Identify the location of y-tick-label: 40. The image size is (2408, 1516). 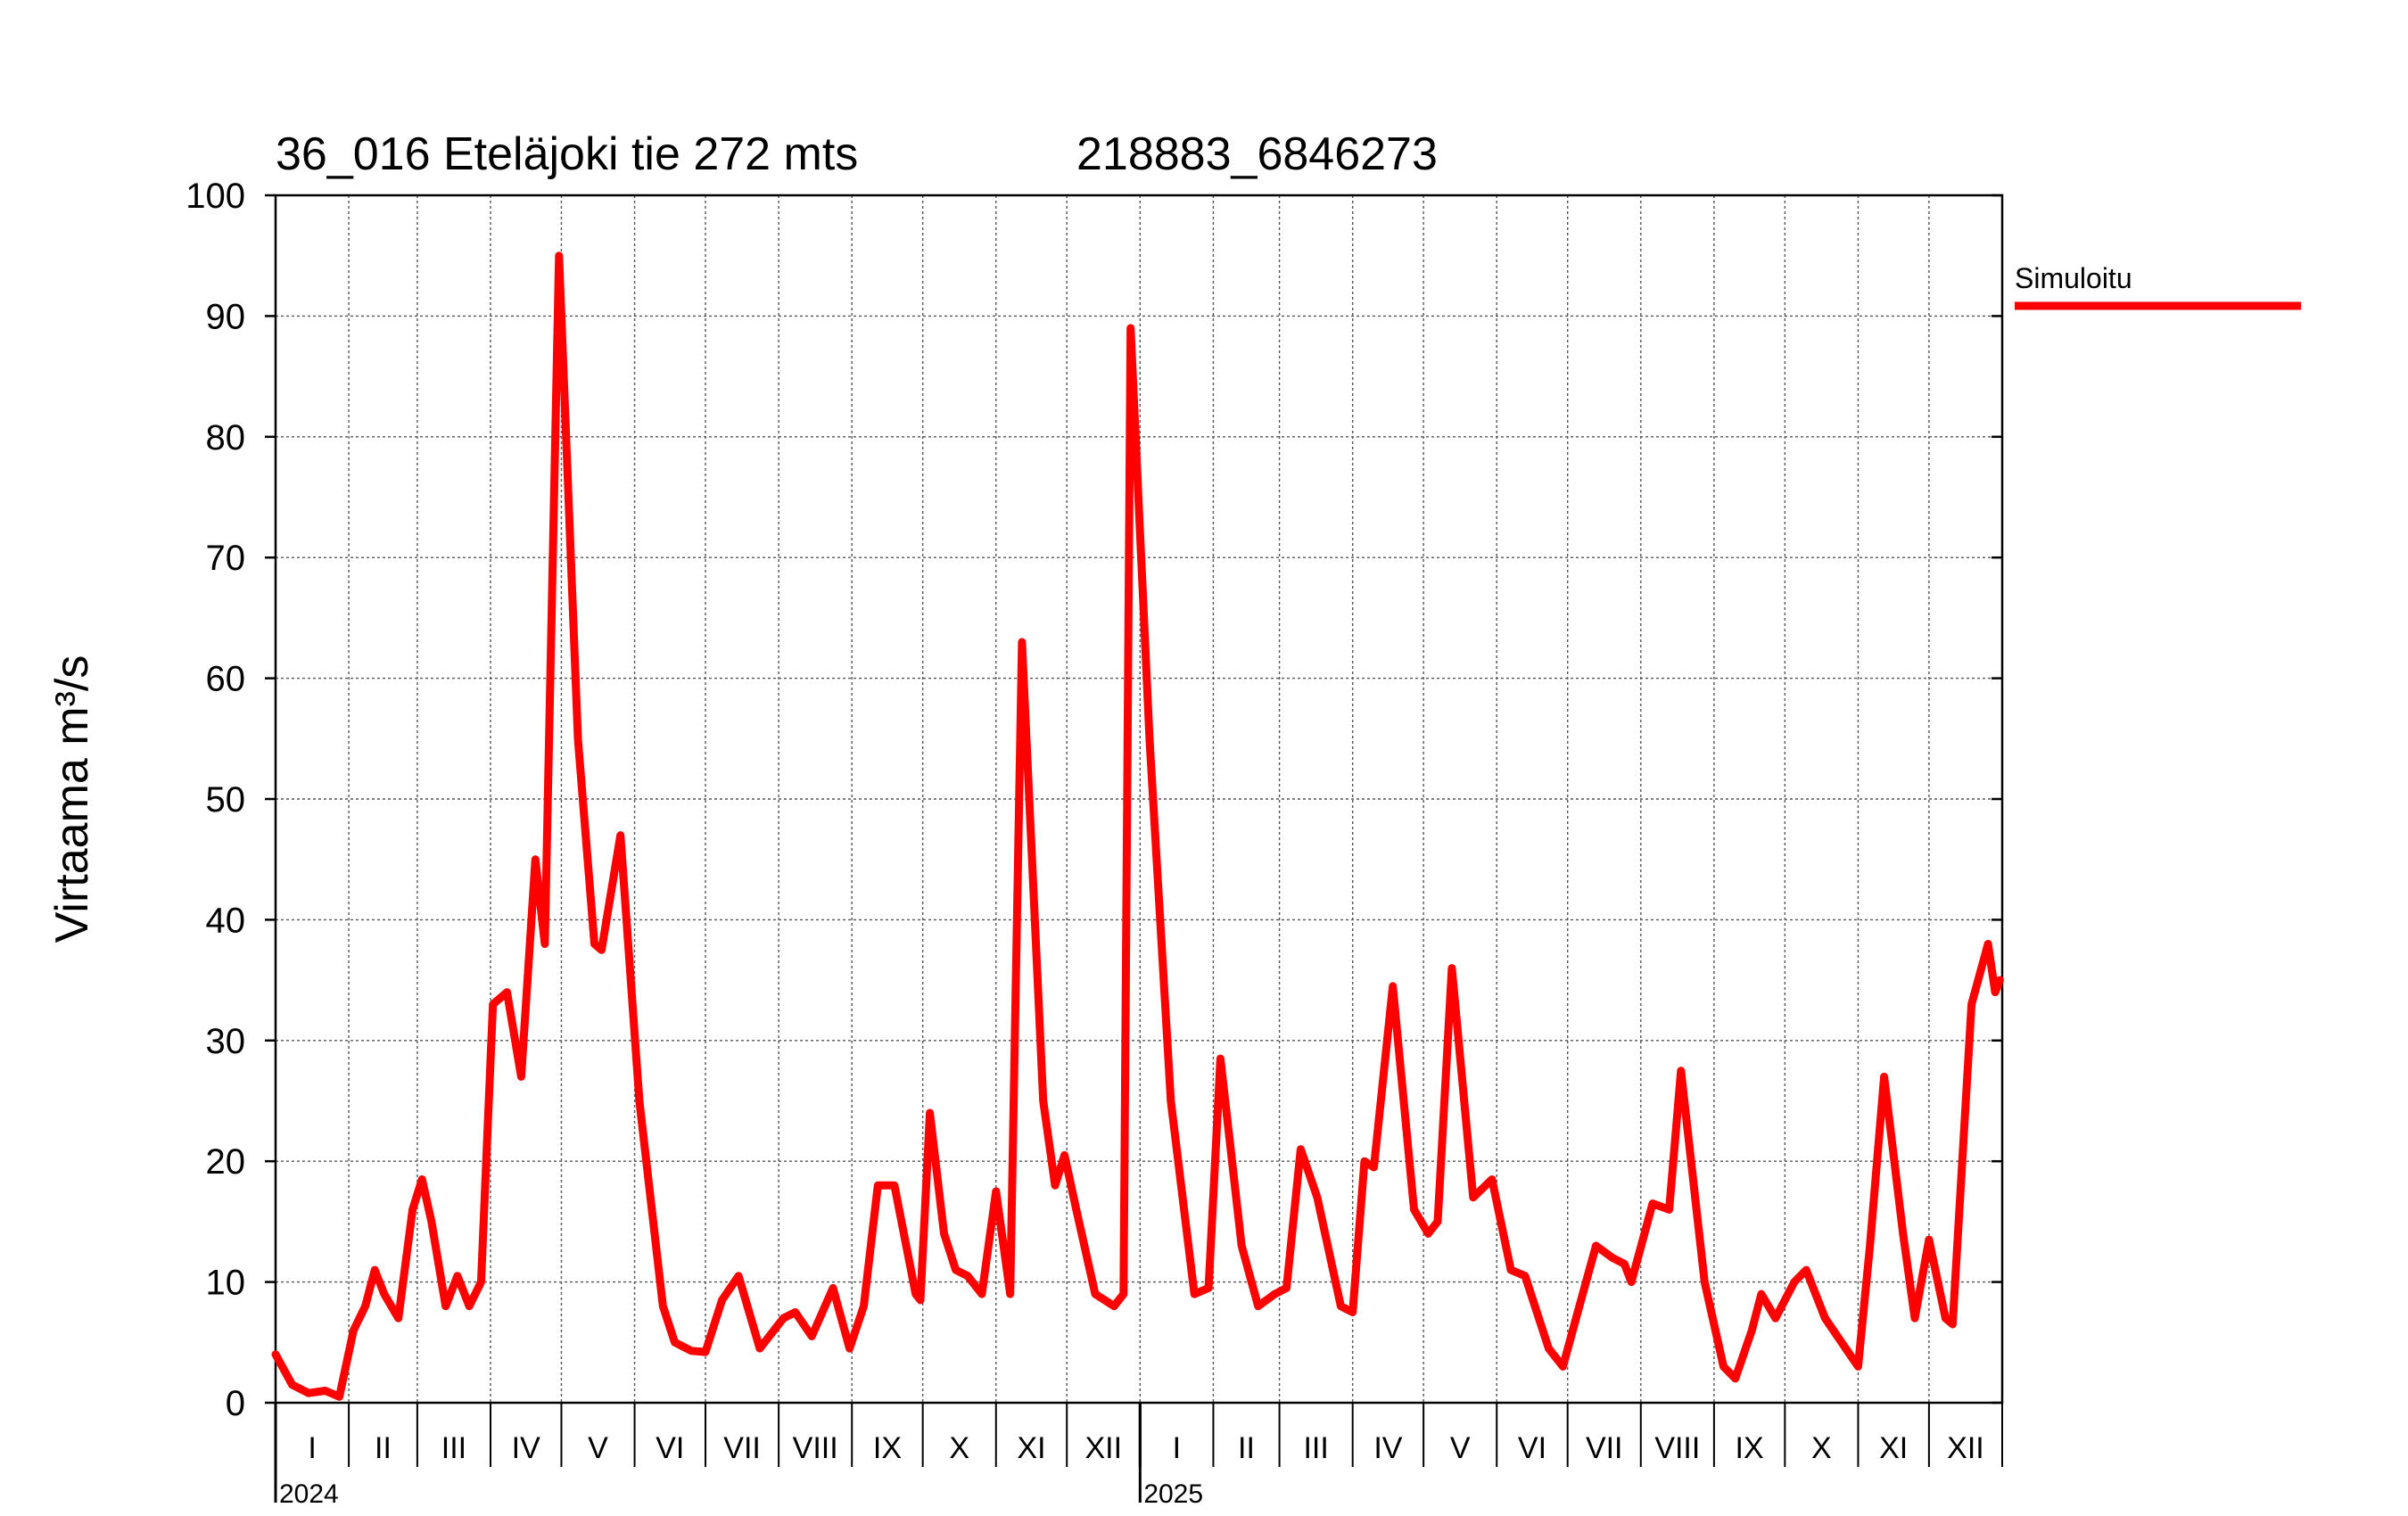
(226, 920).